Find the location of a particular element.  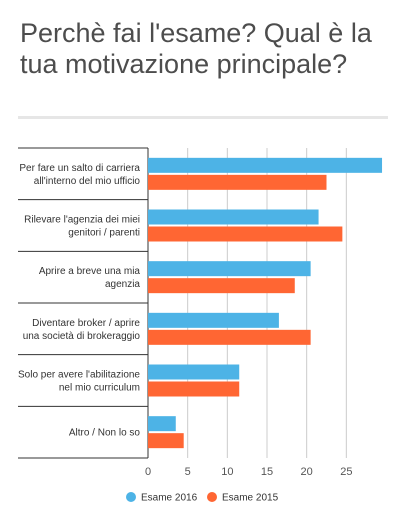

x-tick-label: 25 is located at coordinates (346, 472).